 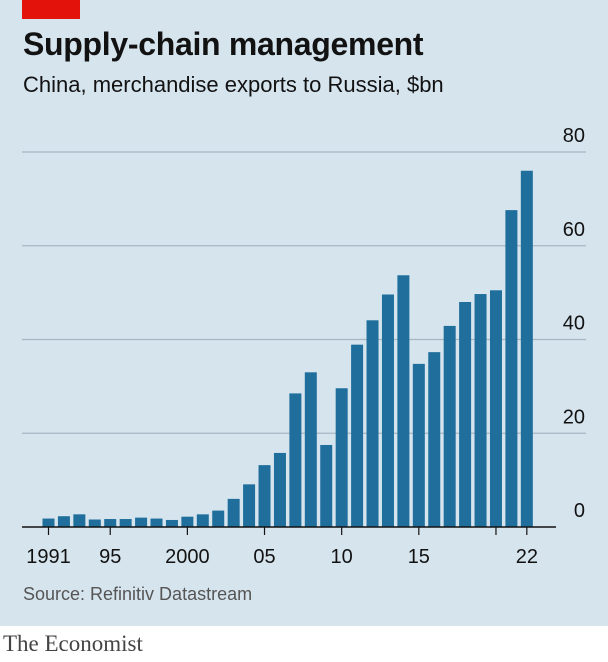 What do you see at coordinates (51, 9) in the screenshot?
I see `brand-tag` at bounding box center [51, 9].